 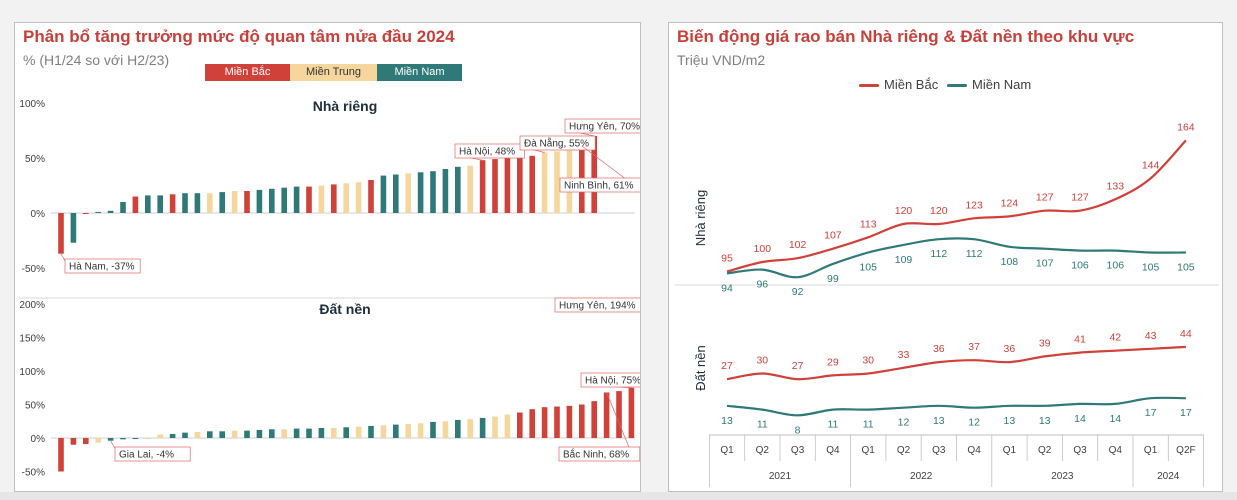 What do you see at coordinates (1151, 336) in the screenshot?
I see `data-label: 43` at bounding box center [1151, 336].